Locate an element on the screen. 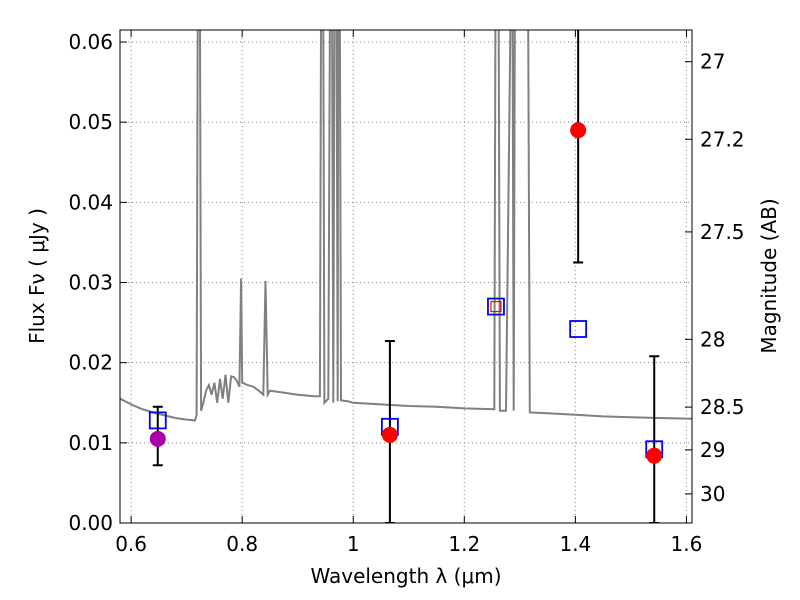  y-axis-title: Flux Fν ( μJy ) is located at coordinates (37, 276).